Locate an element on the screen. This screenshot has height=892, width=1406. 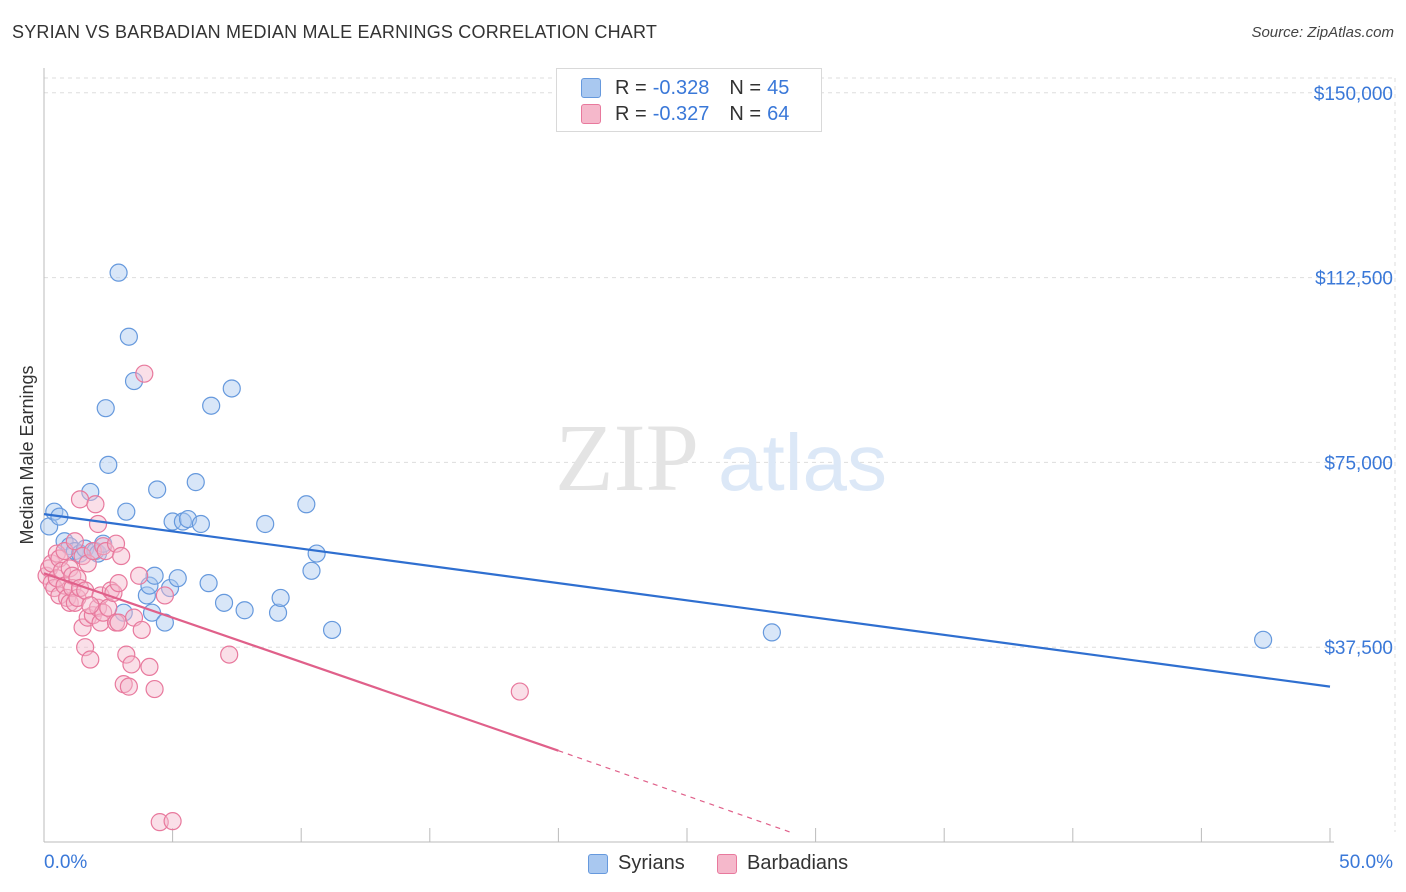
x-tick-label: 50.0% is located at coordinates (1366, 862).